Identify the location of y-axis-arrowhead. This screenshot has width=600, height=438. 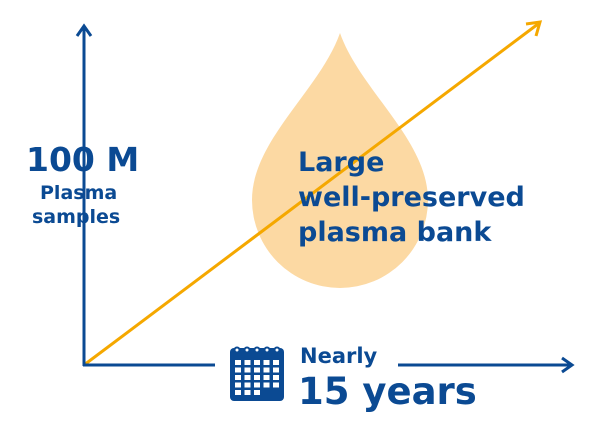
(84, 30).